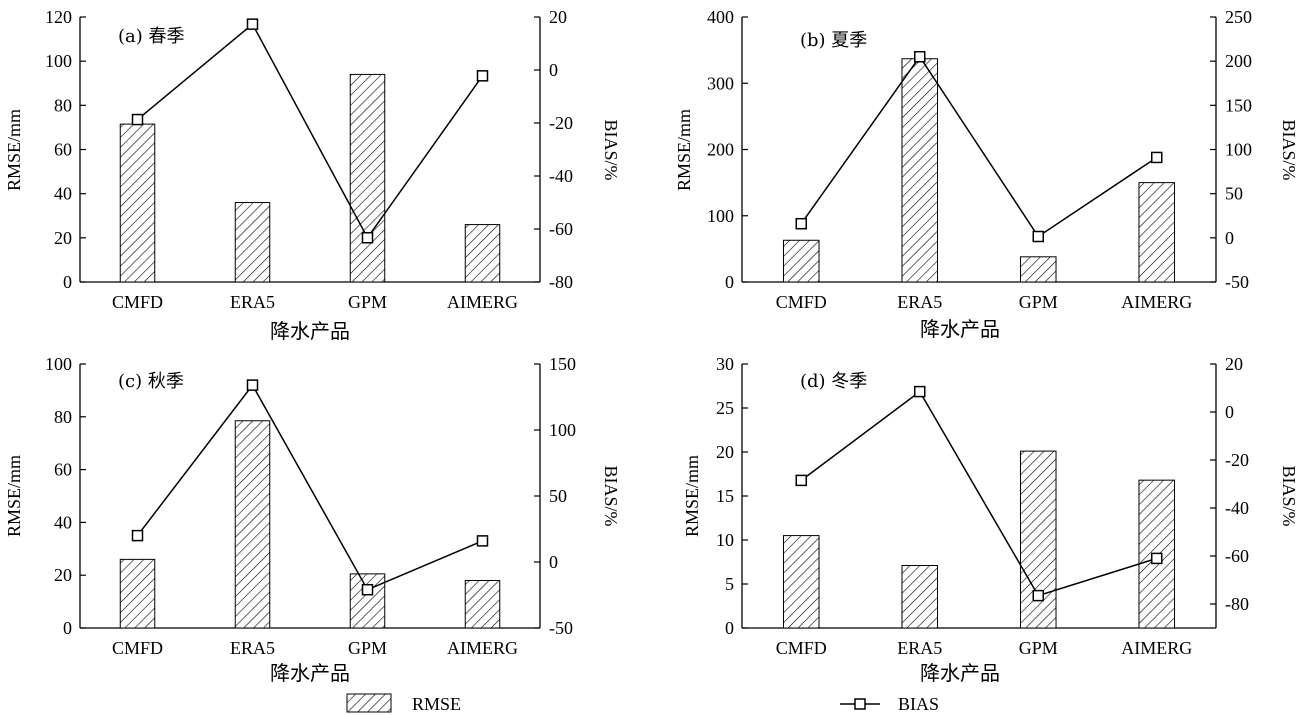  What do you see at coordinates (725, 408) in the screenshot?
I see `y-tick-label: 25` at bounding box center [725, 408].